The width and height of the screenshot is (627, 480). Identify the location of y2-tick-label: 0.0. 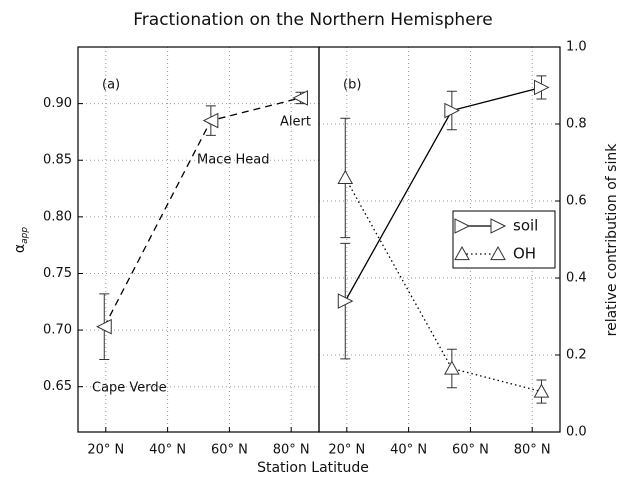
(576, 432).